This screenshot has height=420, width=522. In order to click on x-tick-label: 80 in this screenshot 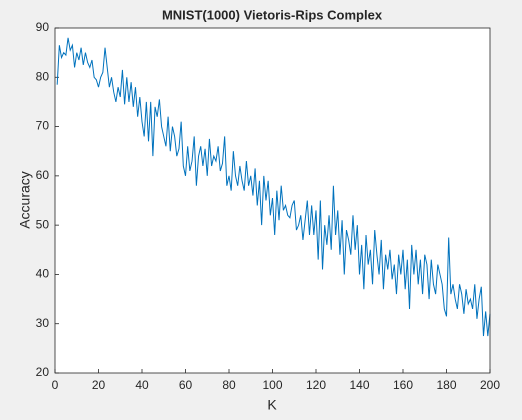, I will do `click(229, 385)`.